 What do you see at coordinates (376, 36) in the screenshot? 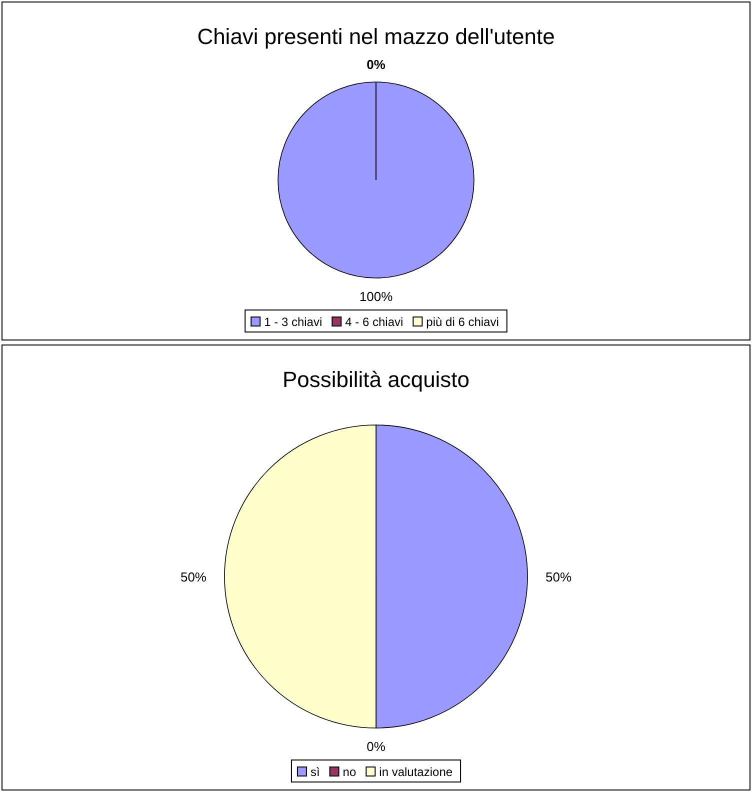
I see `chart-title: Chiavi presenti nel mazzo dell'utente` at bounding box center [376, 36].